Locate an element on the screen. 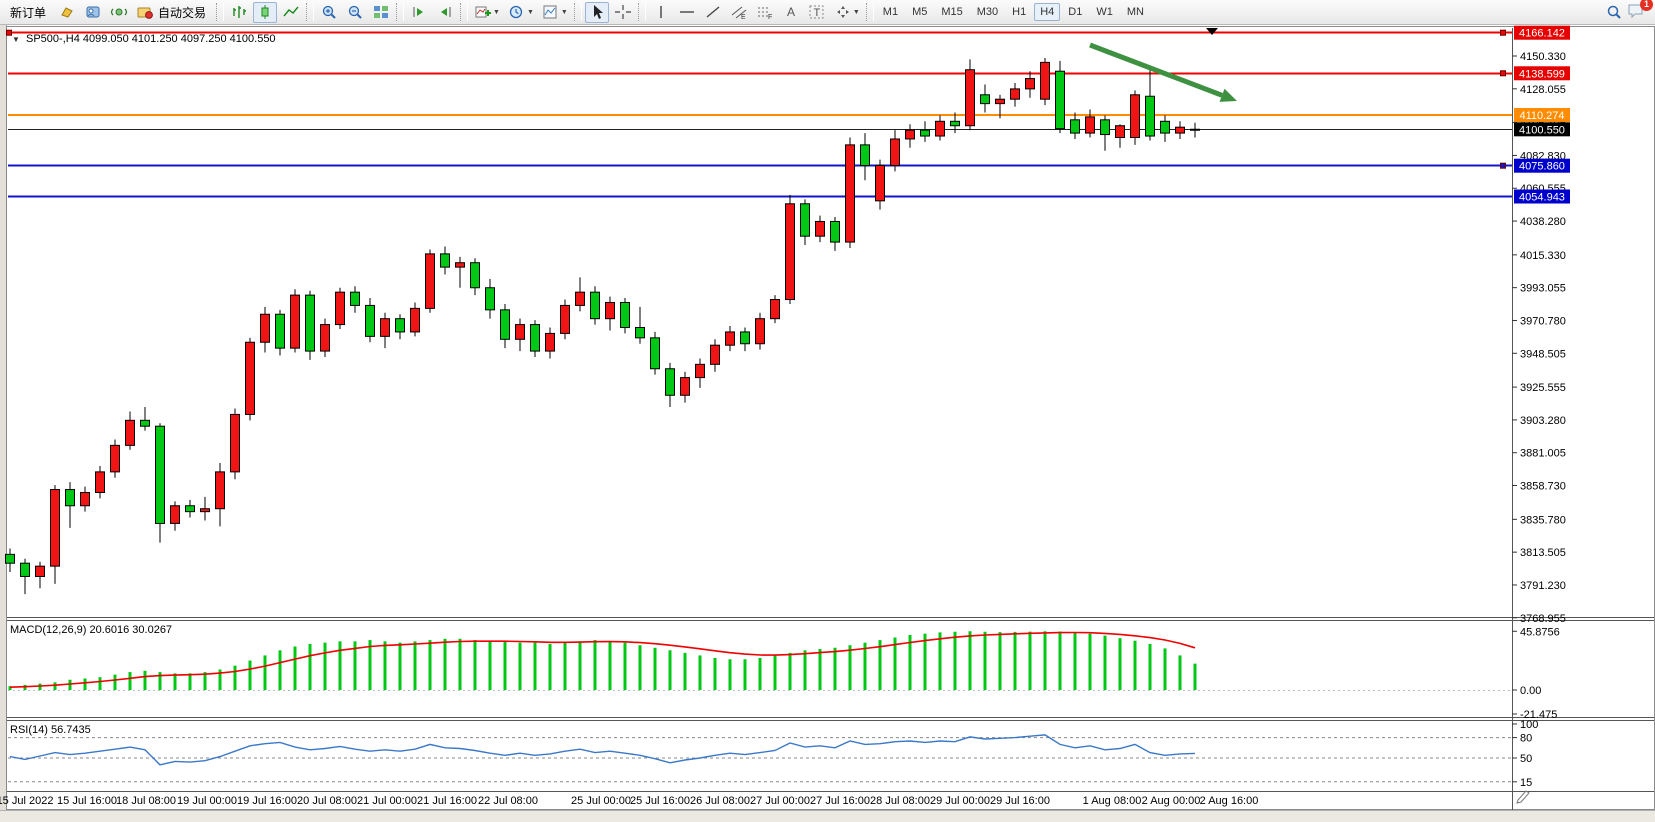  arrows-tool-icon: ▼ is located at coordinates (847, 12).